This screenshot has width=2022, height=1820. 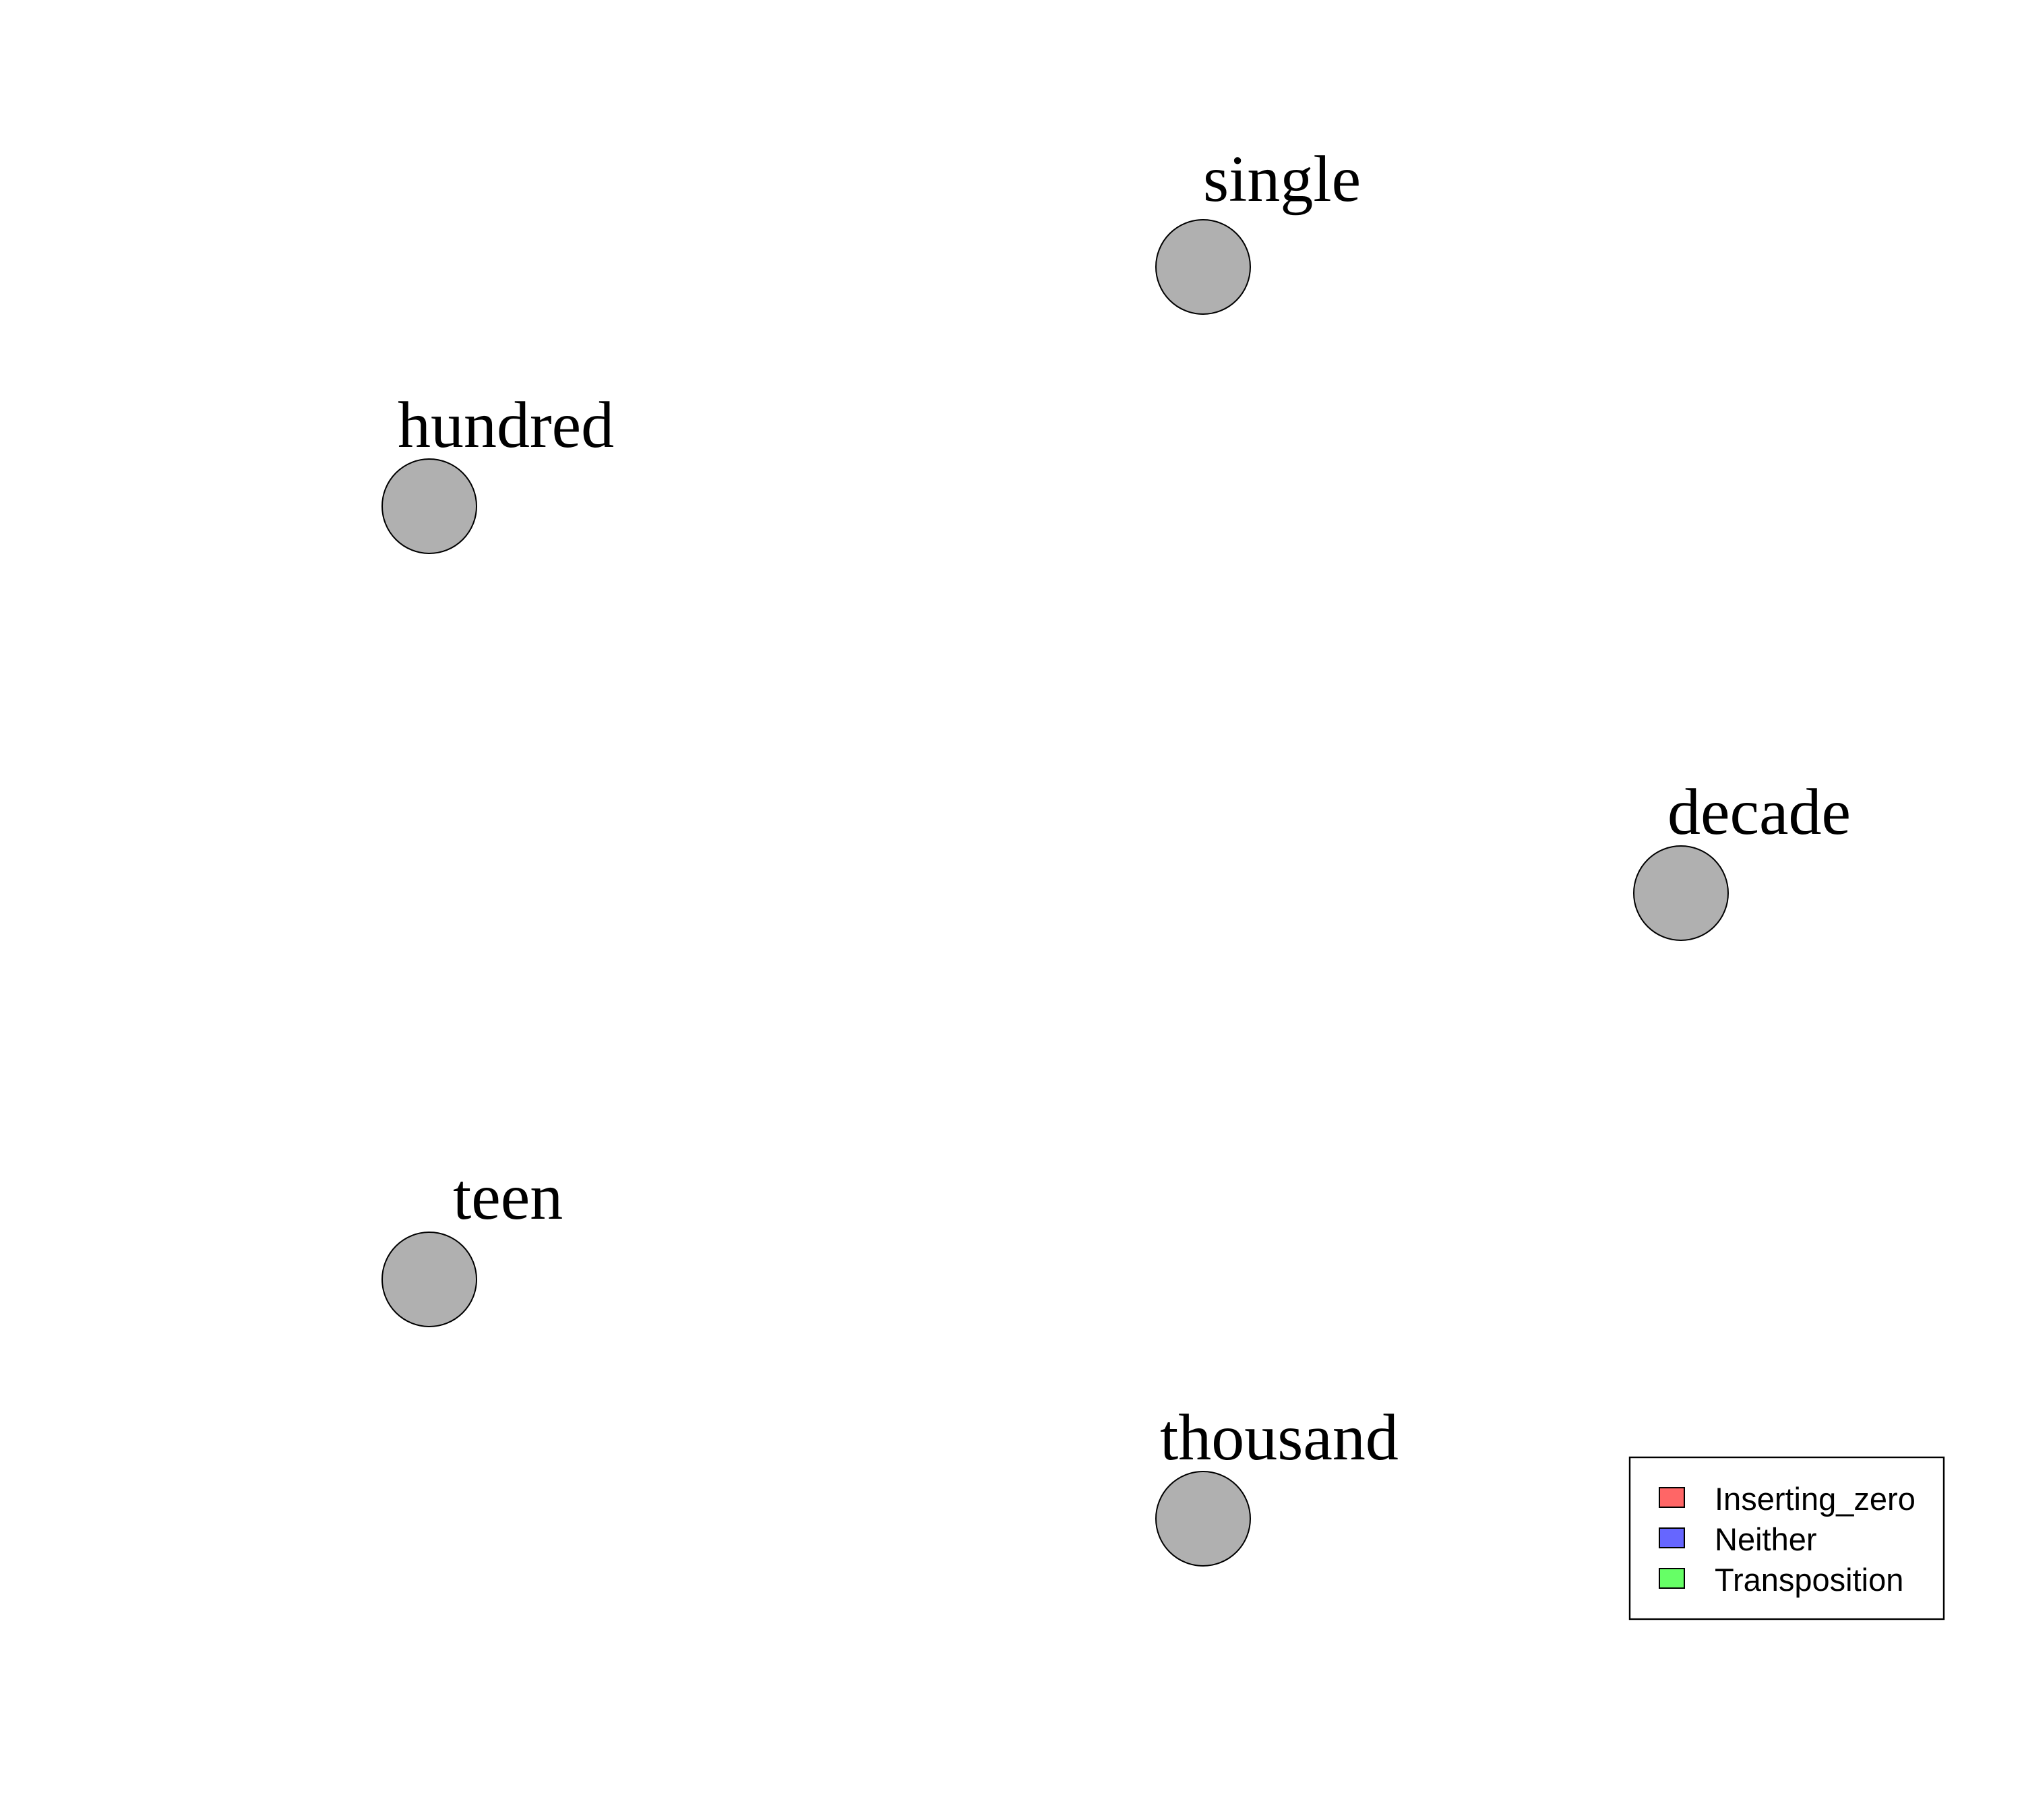 What do you see at coordinates (508, 1197) in the screenshot?
I see `node-teen-label: teen` at bounding box center [508, 1197].